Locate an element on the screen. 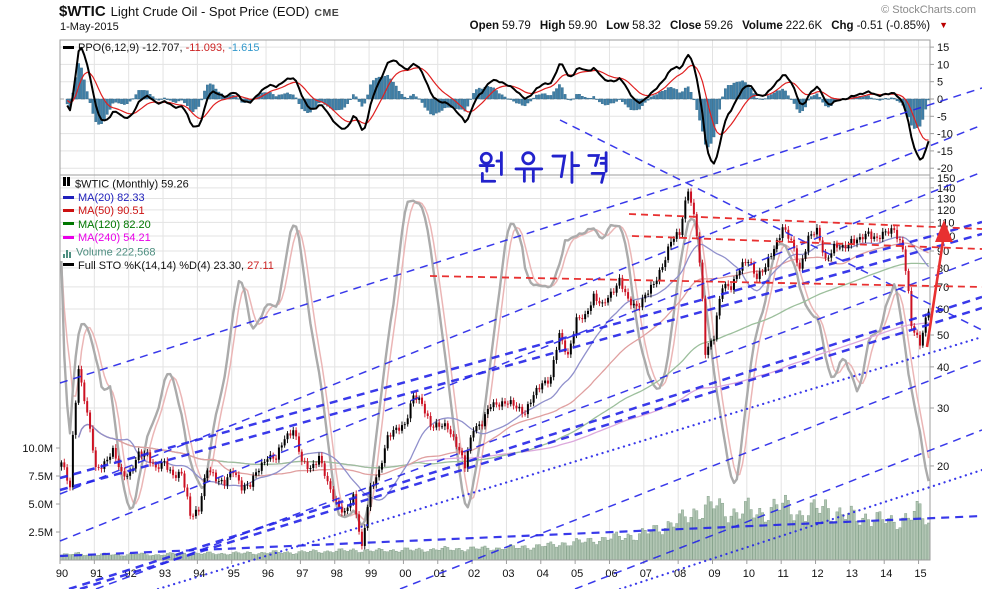 The image size is (982, 589). svg-text: 07 is located at coordinates (646, 574).